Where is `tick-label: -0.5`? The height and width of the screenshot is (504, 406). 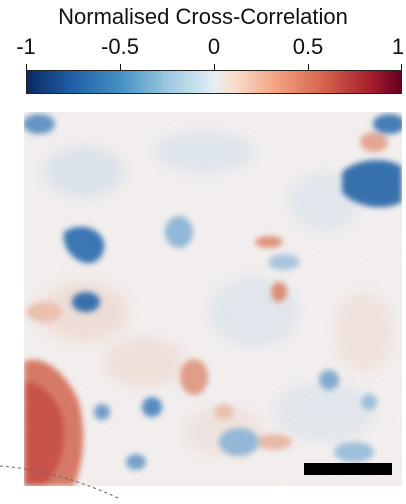 tick-label: -0.5 is located at coordinates (120, 46).